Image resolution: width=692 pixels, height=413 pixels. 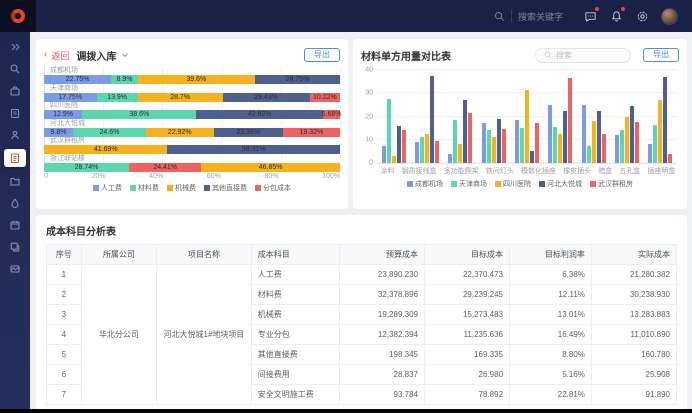 What do you see at coordinates (611, 184) in the screenshot?
I see `legend-item: 武汉群租房` at bounding box center [611, 184].